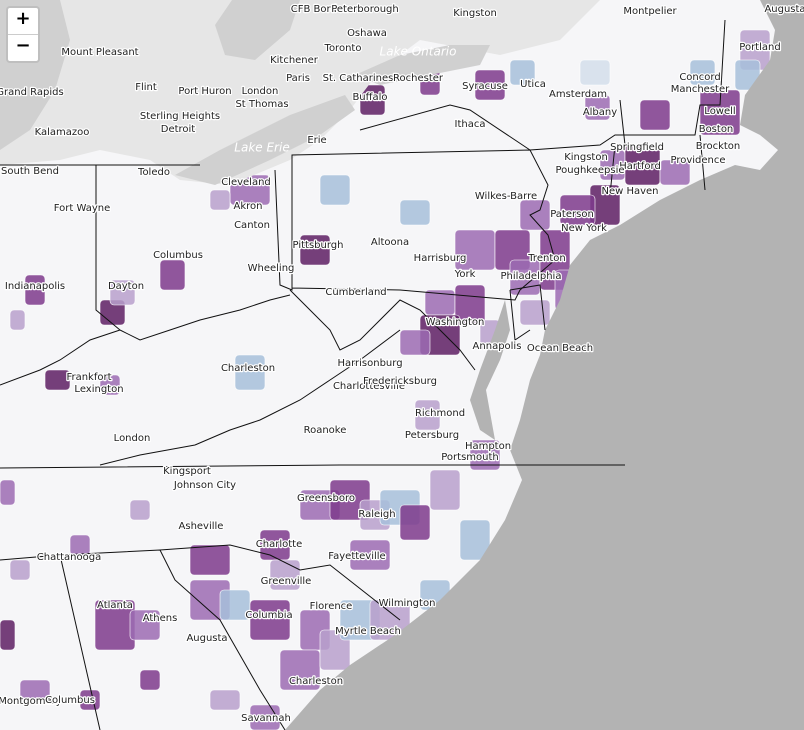 The width and height of the screenshot is (804, 730). I want to click on place-label: Cumberland, so click(355, 292).